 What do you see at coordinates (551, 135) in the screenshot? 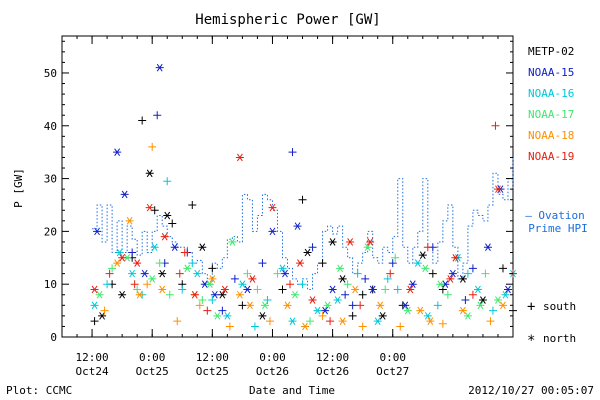
I see `legend-entry-noaa-18: NOAA-18` at bounding box center [551, 135].